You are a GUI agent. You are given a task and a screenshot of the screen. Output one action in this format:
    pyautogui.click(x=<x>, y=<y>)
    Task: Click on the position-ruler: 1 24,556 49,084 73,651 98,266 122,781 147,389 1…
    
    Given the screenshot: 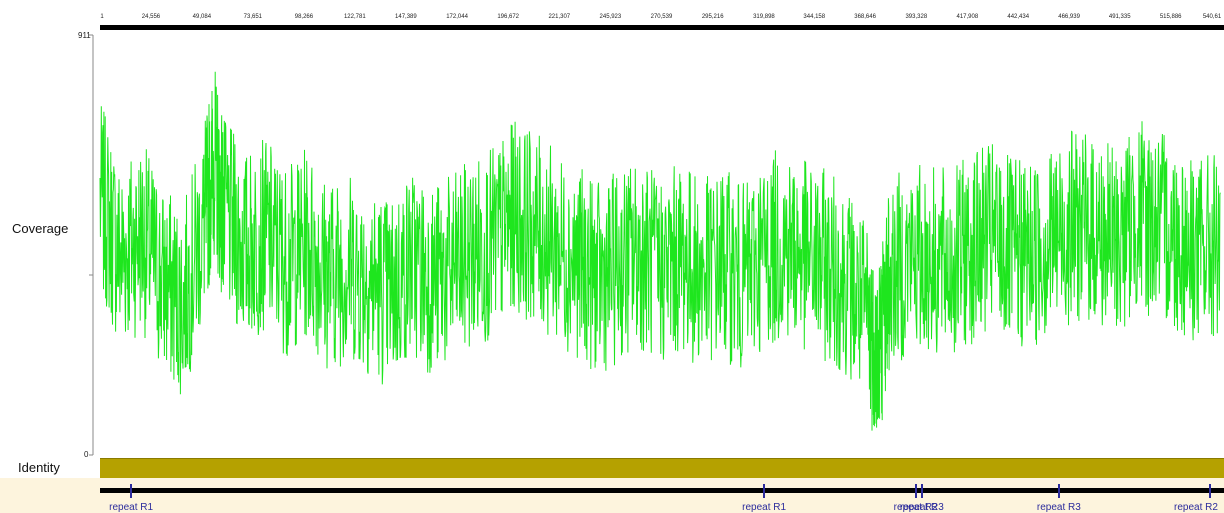 What is the action you would take?
    pyautogui.click(x=612, y=17)
    